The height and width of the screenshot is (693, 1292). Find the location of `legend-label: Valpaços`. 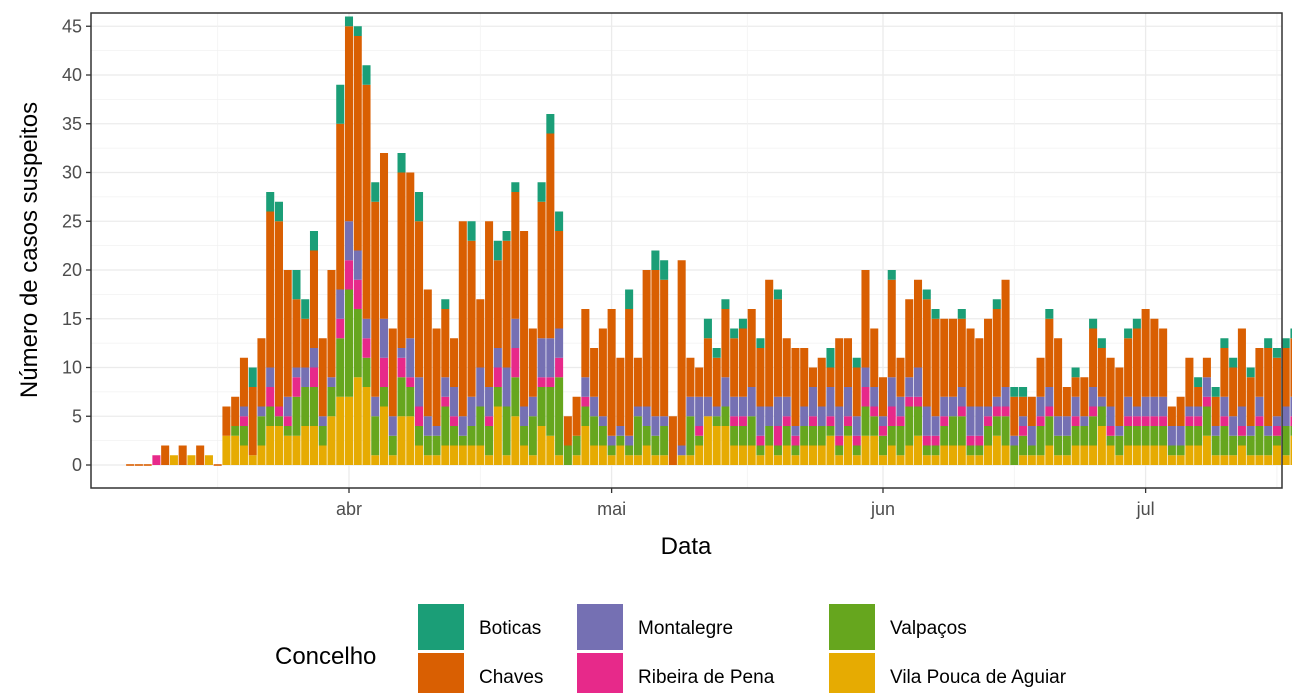

legend-label: Valpaços is located at coordinates (928, 628).